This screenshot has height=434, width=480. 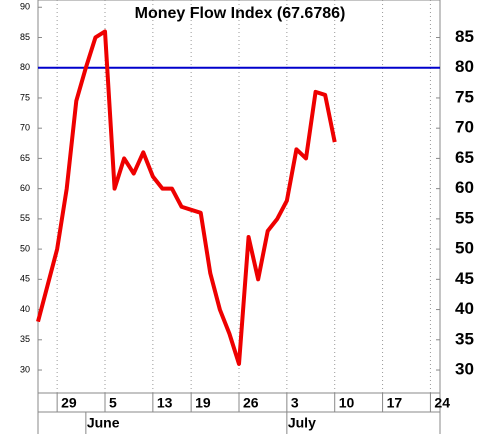 I want to click on y2-tick-label: 85, so click(x=464, y=36).